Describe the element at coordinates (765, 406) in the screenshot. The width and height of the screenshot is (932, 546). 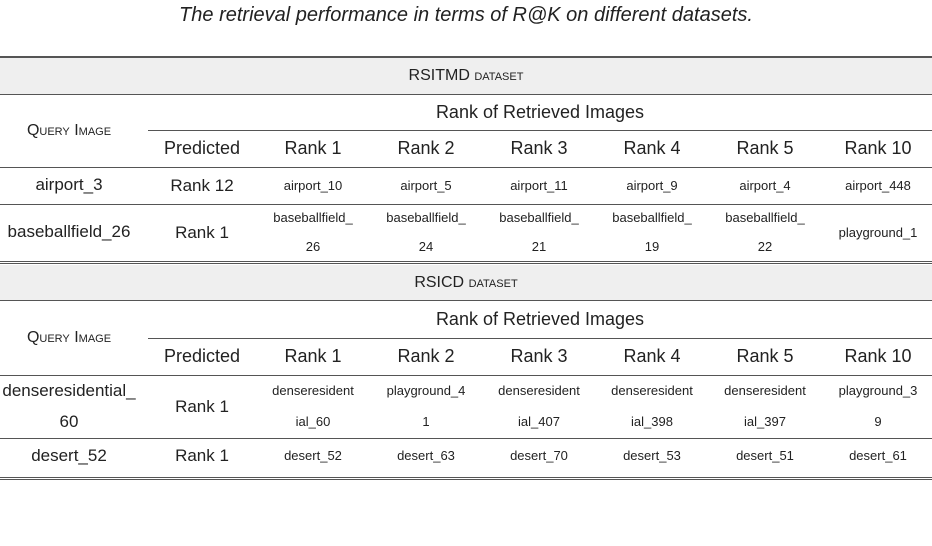
I see `retrieved-image-cell: denseresident ial_397` at that location.